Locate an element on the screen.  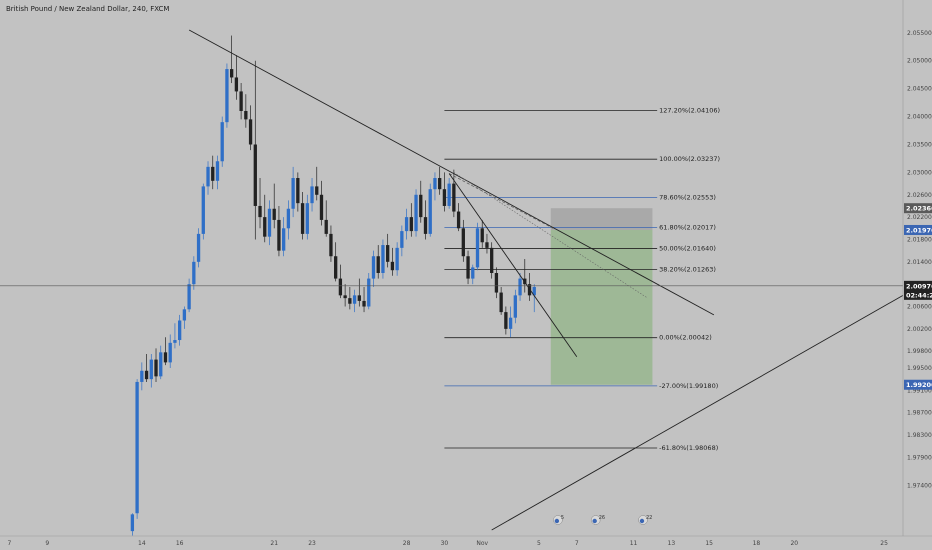
current-price-tag is located at coordinates (918, 290).